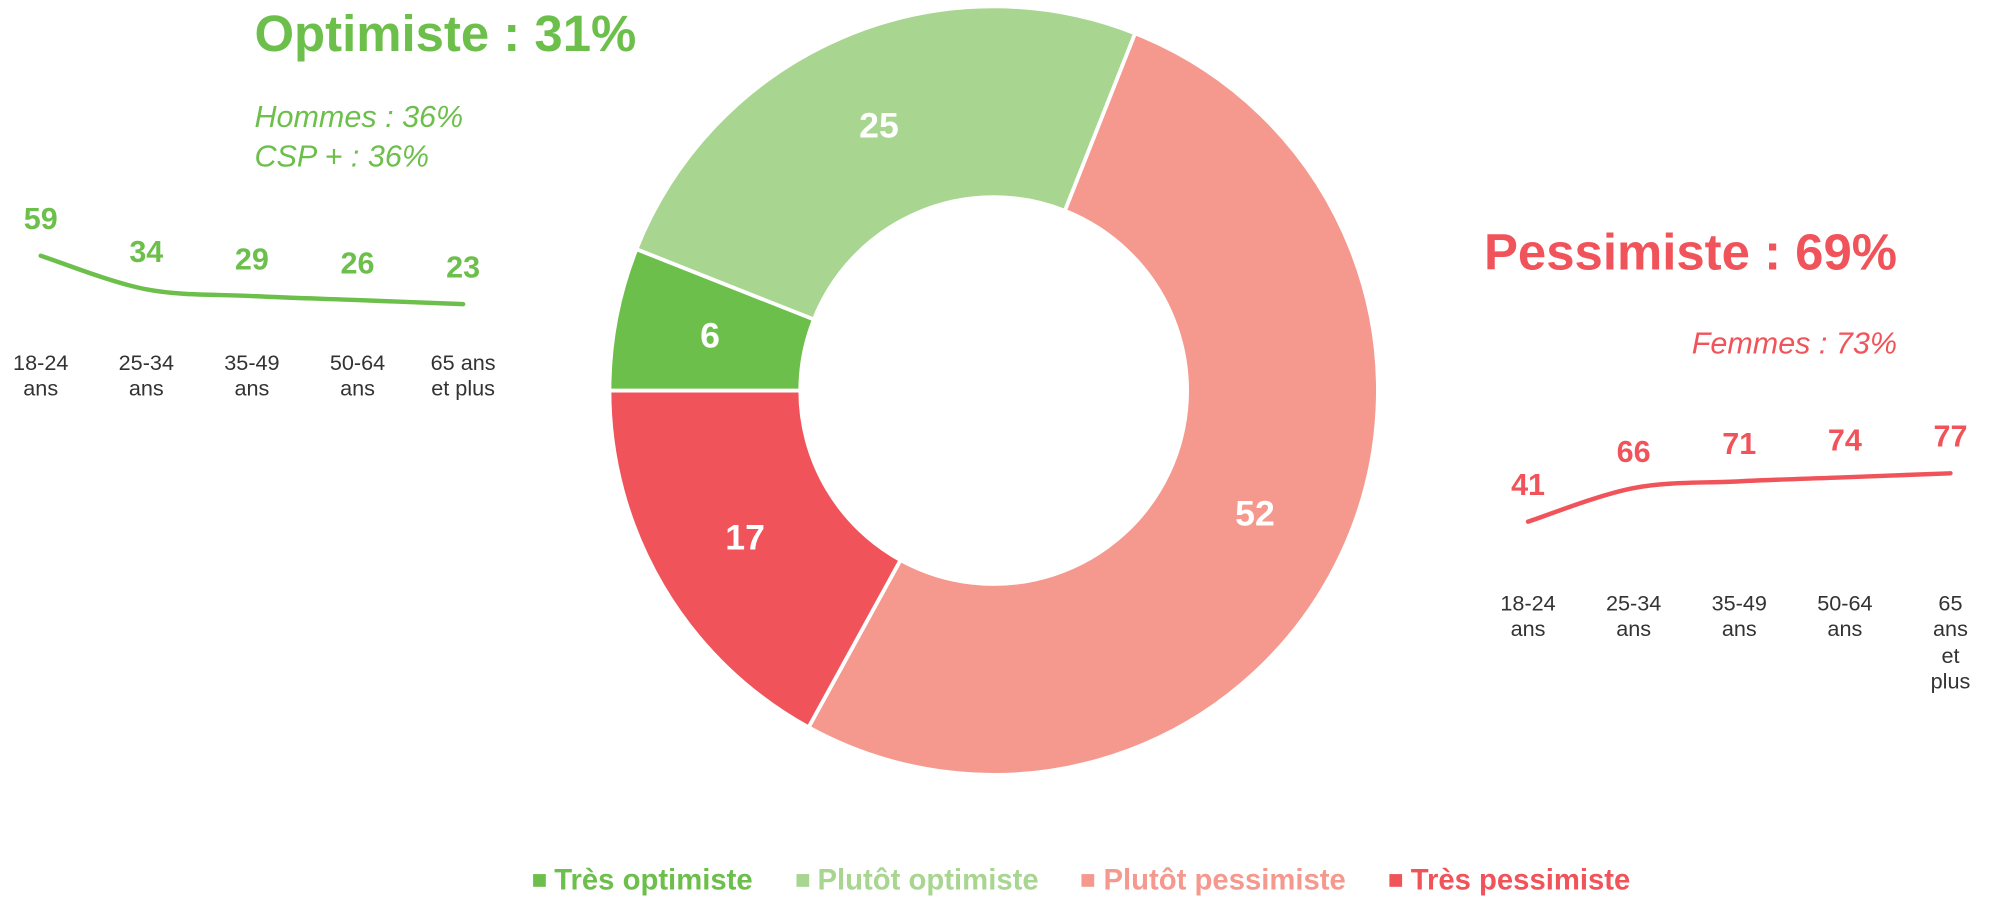 The width and height of the screenshot is (1995, 897). I want to click on annotation: Hommes : 36%, so click(359, 117).